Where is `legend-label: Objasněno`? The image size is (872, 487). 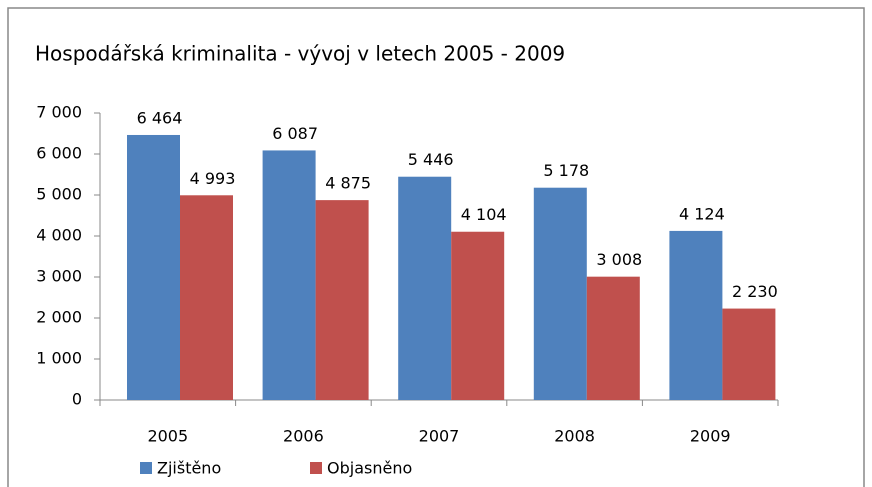
legend-label: Objasněno is located at coordinates (369, 468).